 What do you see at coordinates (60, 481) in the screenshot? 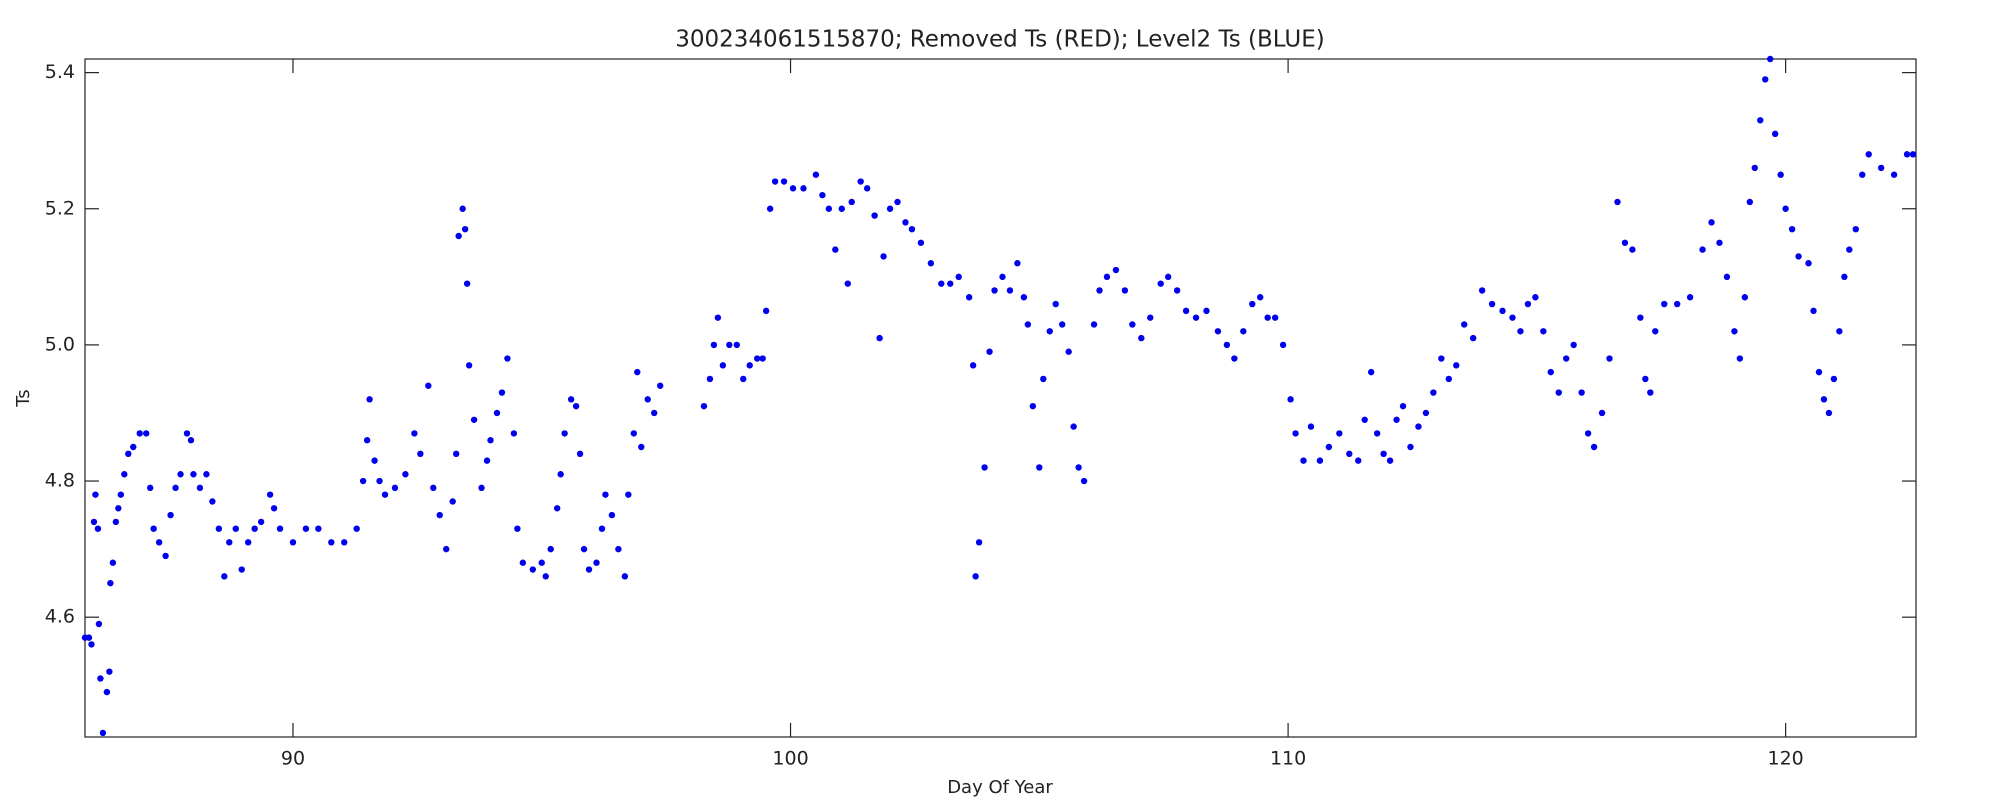
I see `y-tick-label: 4.8` at bounding box center [60, 481].